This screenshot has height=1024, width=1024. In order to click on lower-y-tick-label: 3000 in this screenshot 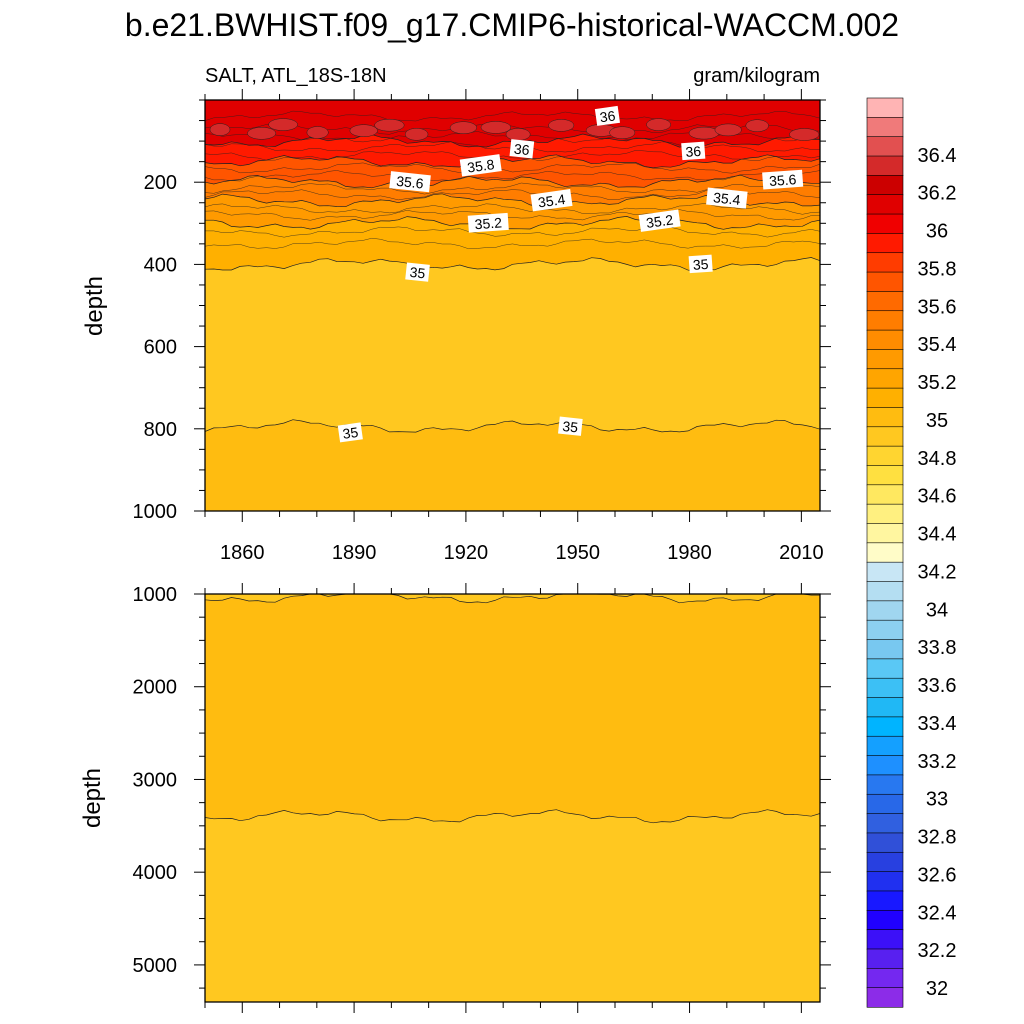, I will do `click(155, 780)`.